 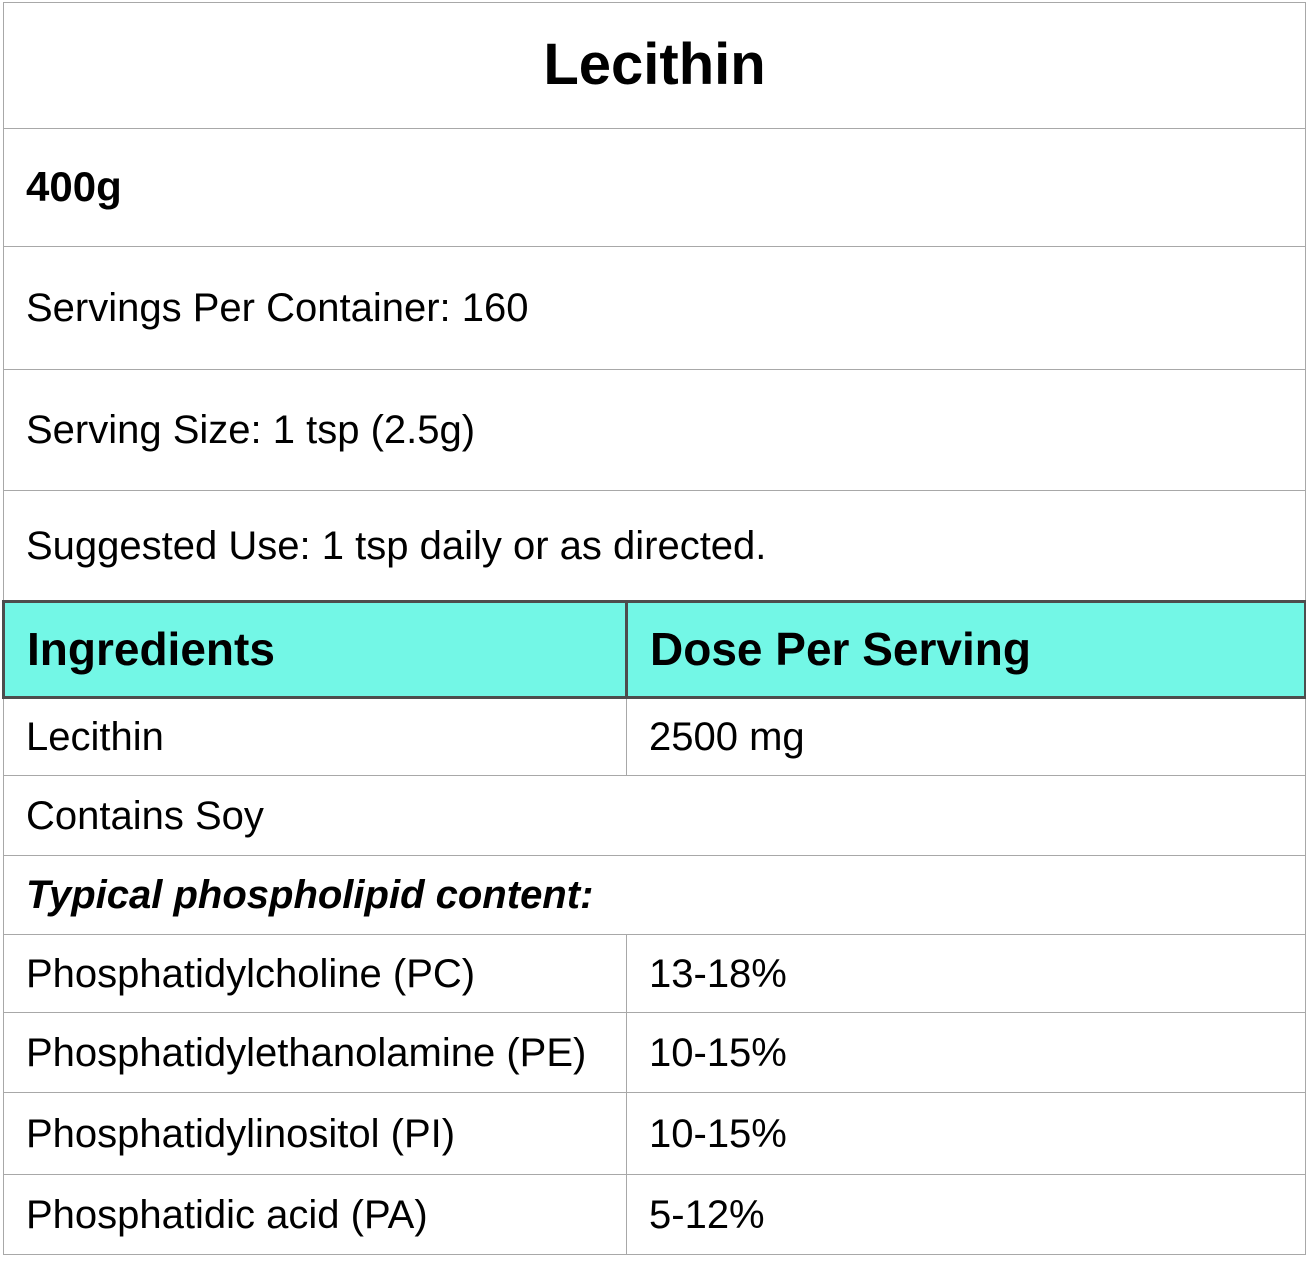 I want to click on phospholipid-row-pc: Phosphatidylcholine (PC) 13-18%, so click(x=654, y=973).